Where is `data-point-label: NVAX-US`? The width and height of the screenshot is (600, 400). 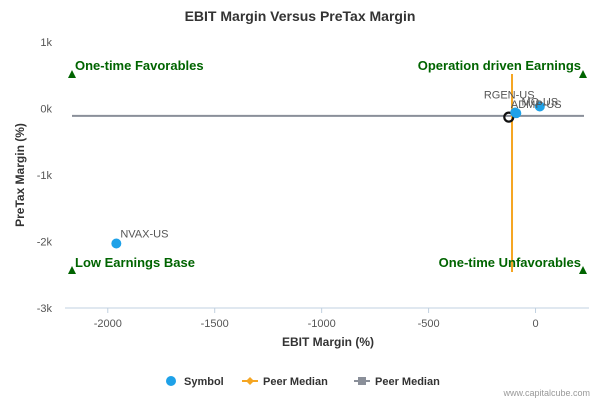
data-point-label: NVAX-US is located at coordinates (144, 234).